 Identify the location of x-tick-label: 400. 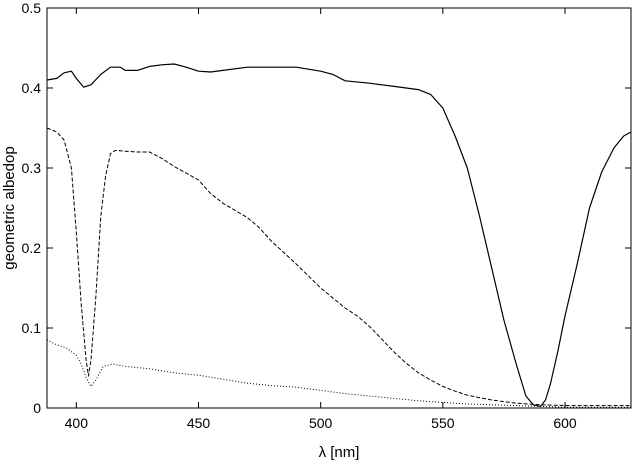
(77, 423).